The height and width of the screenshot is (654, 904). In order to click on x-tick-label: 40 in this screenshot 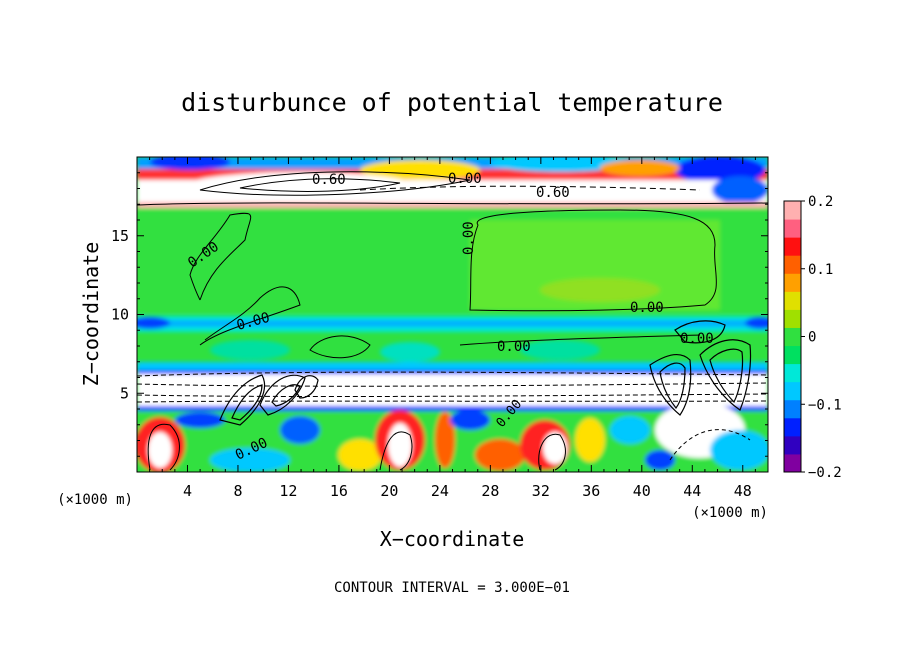, I will do `click(642, 491)`.